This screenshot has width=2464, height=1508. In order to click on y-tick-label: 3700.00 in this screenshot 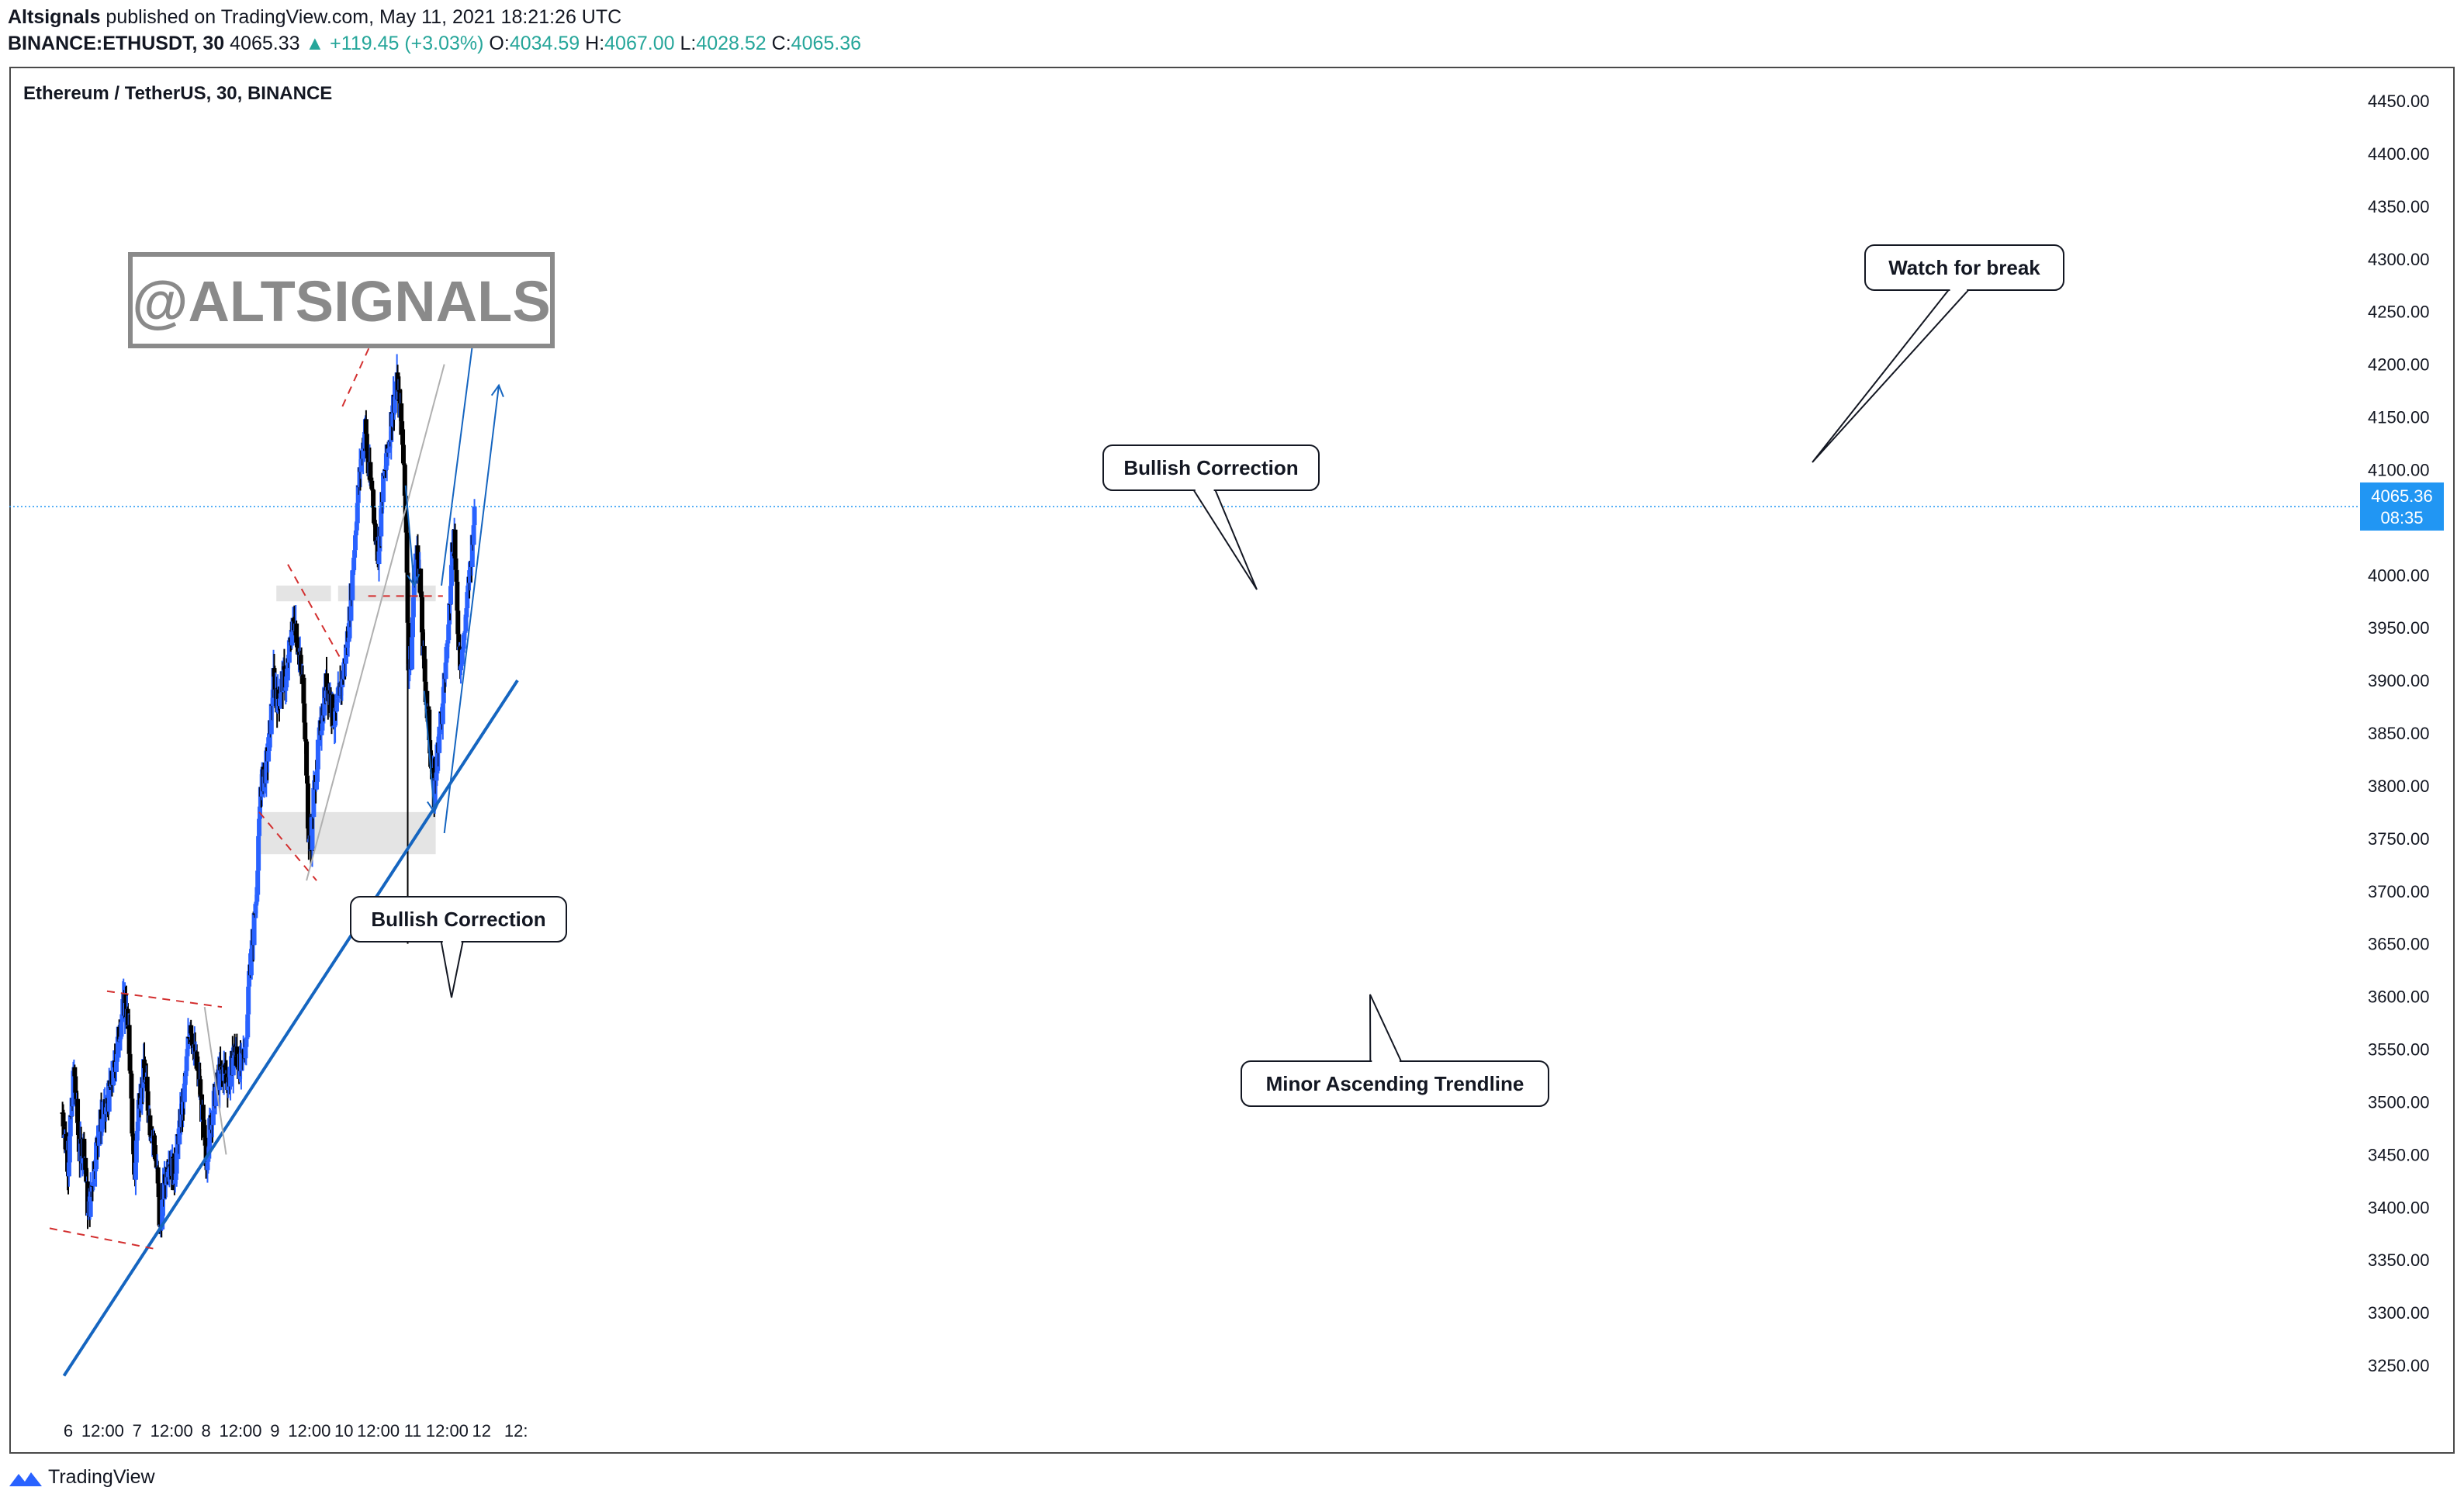, I will do `click(2399, 891)`.